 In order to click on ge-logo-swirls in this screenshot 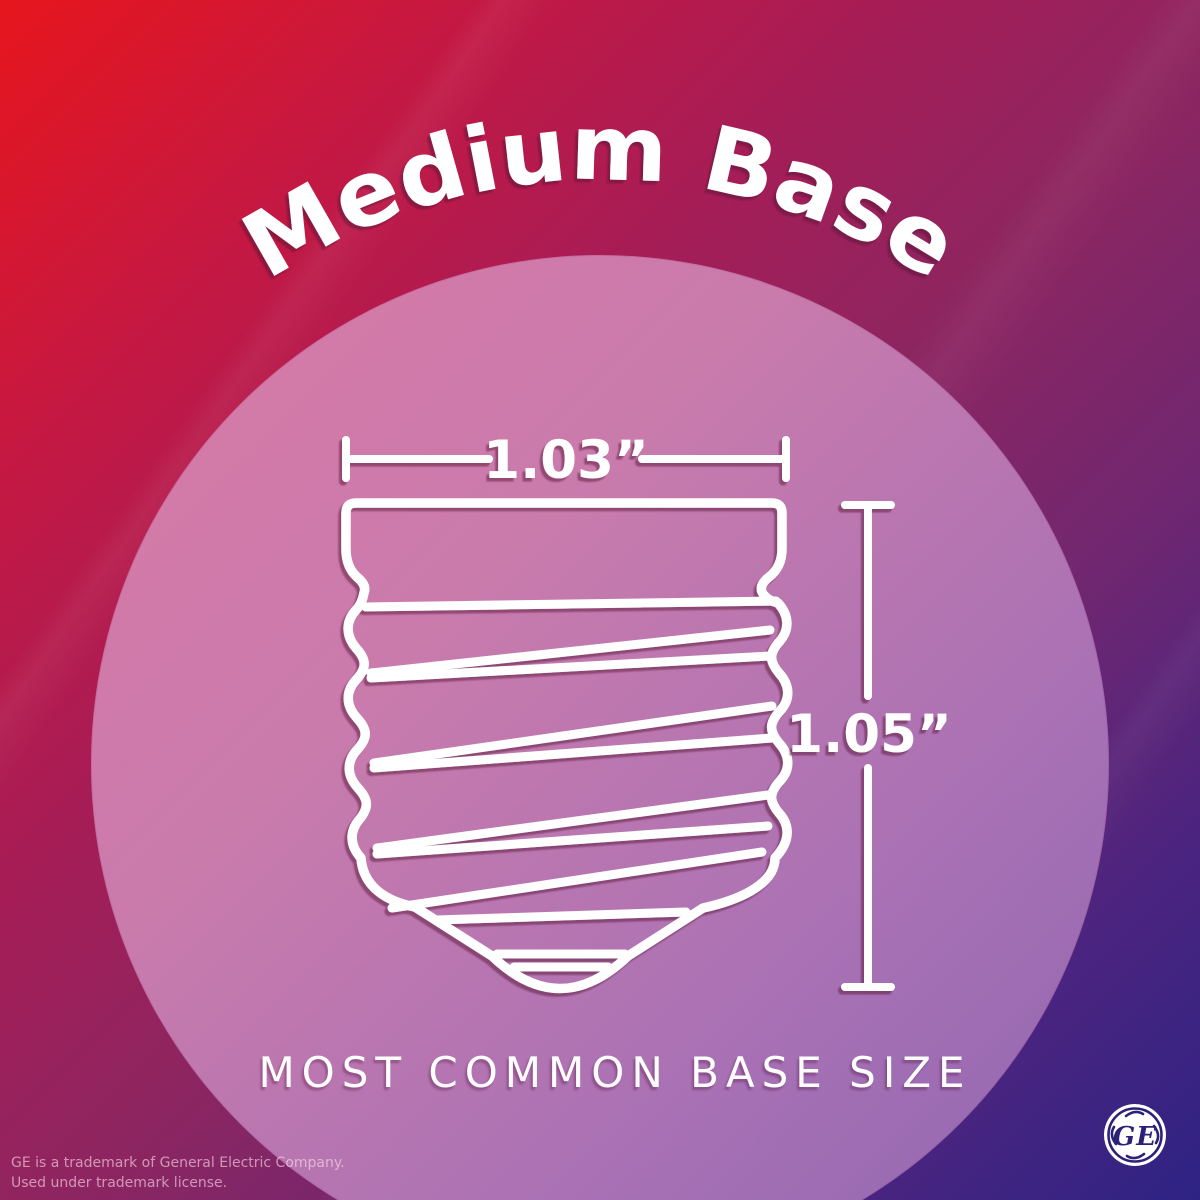, I will do `click(1135, 1135)`.